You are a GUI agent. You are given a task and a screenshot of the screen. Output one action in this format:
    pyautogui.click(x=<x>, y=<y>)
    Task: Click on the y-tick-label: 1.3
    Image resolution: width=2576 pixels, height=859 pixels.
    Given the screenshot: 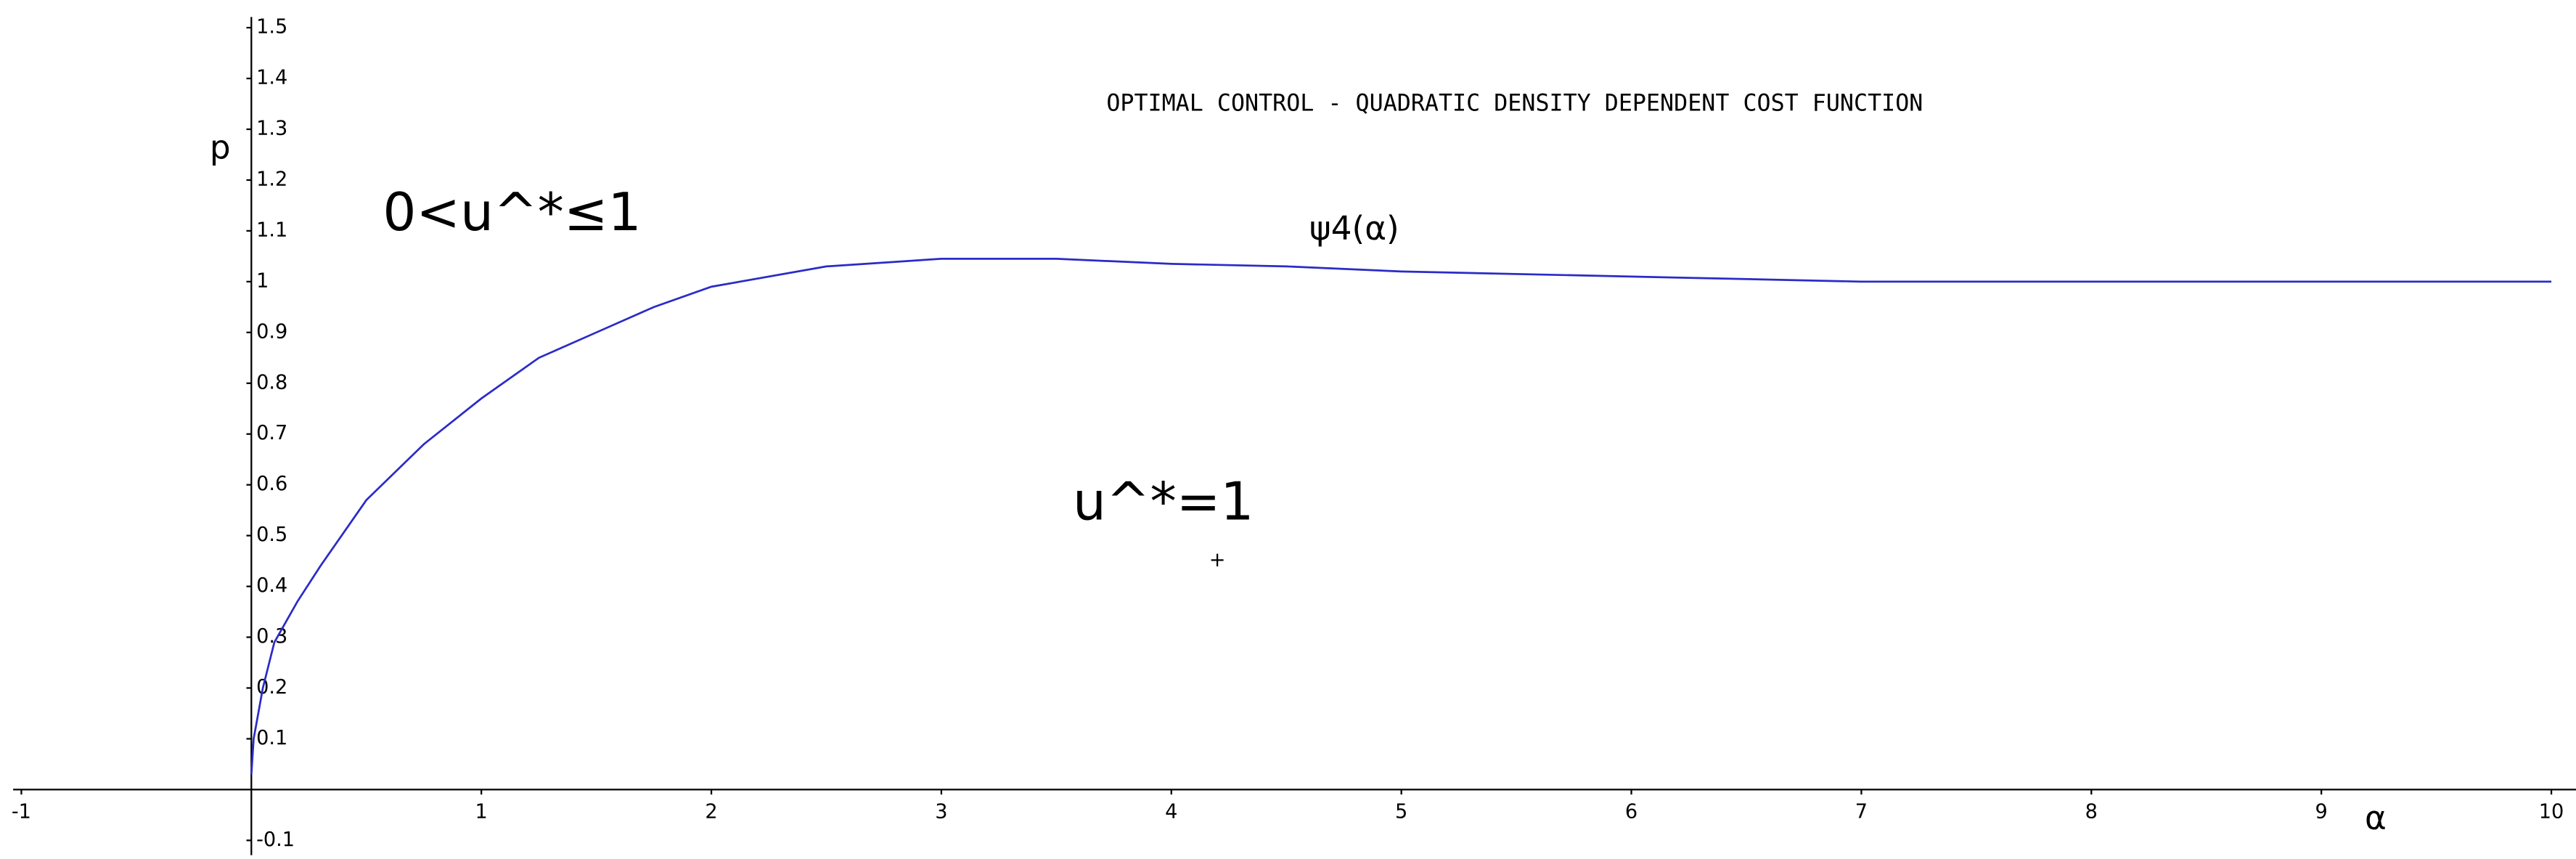 What is the action you would take?
    pyautogui.click(x=271, y=129)
    